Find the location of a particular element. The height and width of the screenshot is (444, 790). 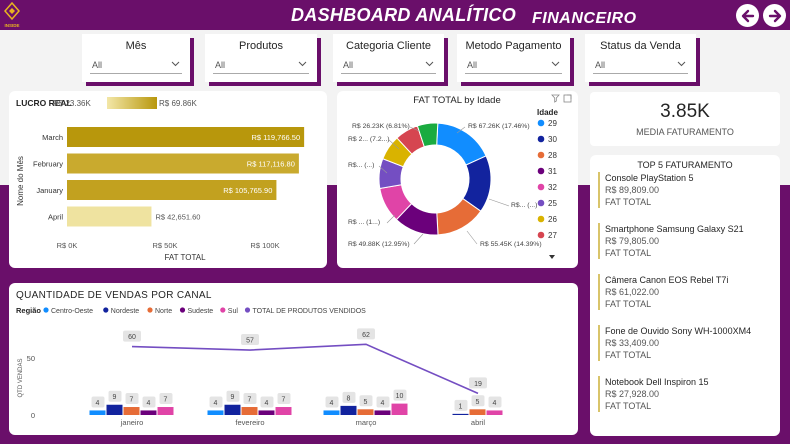

kpi-label: MEDIA FATURAMENTO is located at coordinates (685, 132).